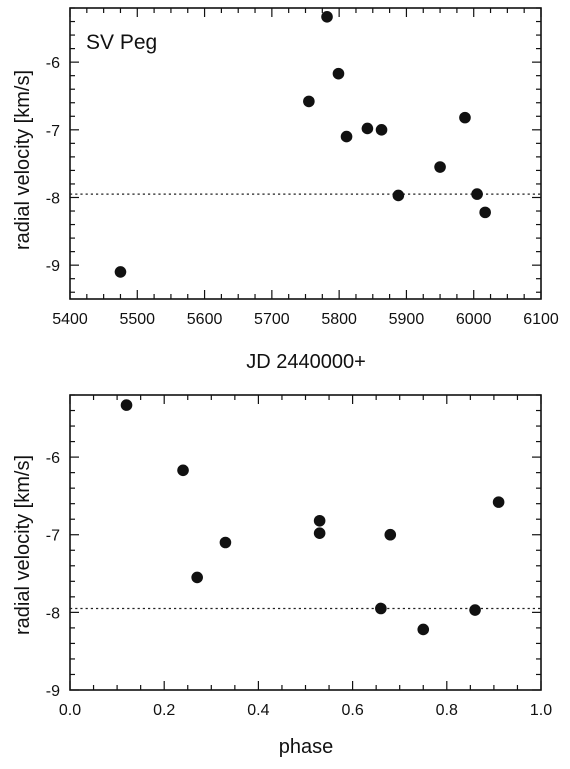  I want to click on x-tick-label: 0.2, so click(164, 710).